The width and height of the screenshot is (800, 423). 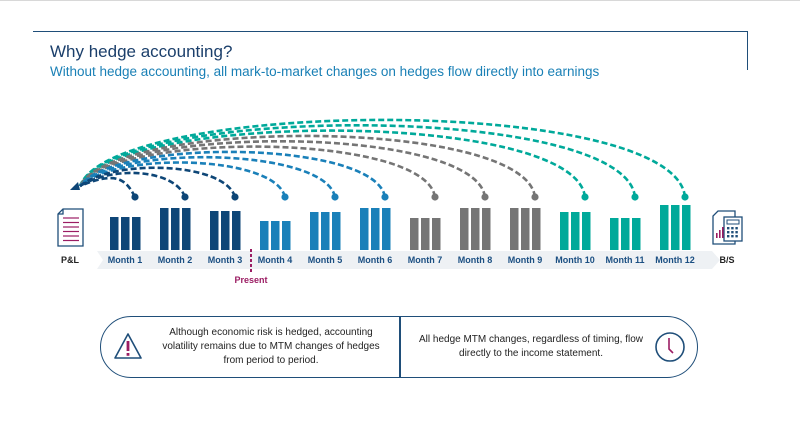 What do you see at coordinates (475, 260) in the screenshot?
I see `month-label: Month 8` at bounding box center [475, 260].